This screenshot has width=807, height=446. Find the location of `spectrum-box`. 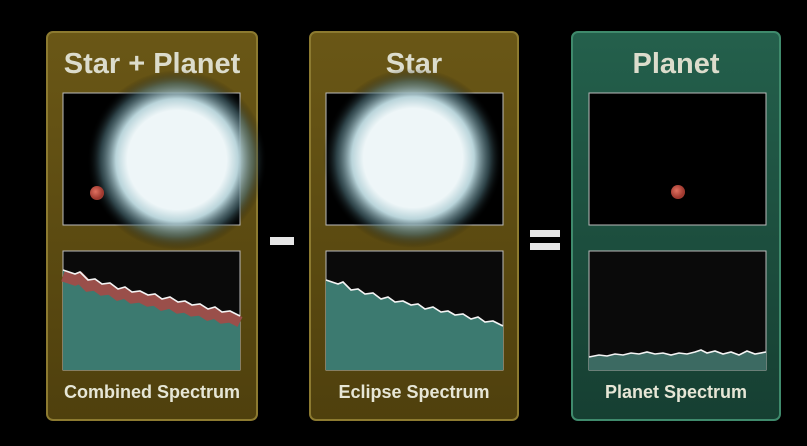

spectrum-box is located at coordinates (677, 310).